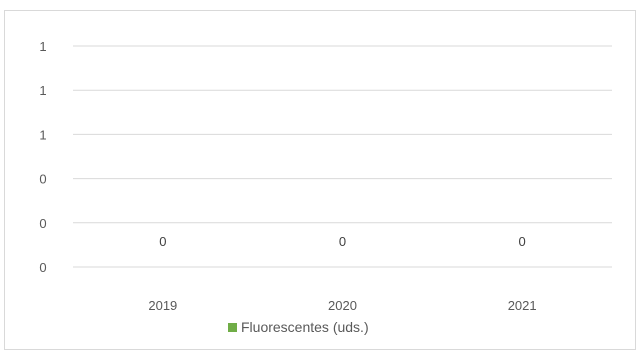  I want to click on data-label-2020: 0, so click(342, 241).